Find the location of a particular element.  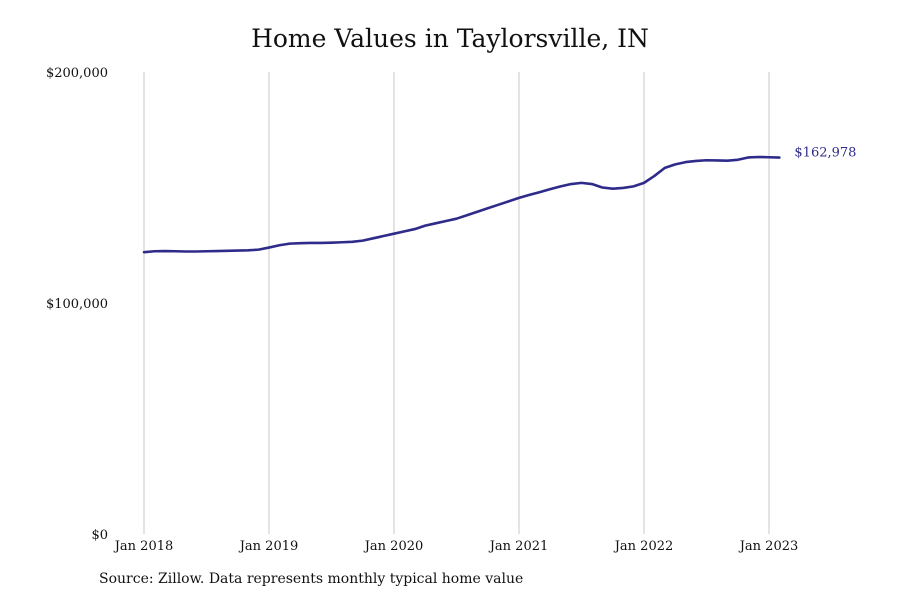

x-tick-label: Jan 2023 is located at coordinates (768, 546).